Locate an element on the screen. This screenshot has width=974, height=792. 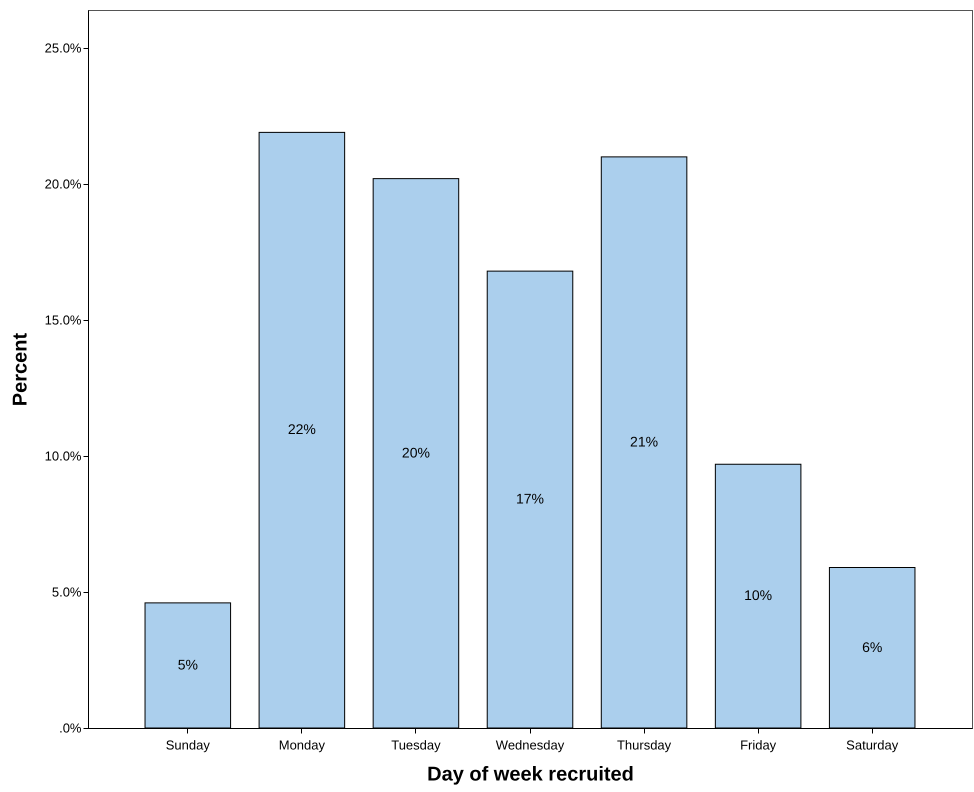
data-label: 6% is located at coordinates (872, 646).